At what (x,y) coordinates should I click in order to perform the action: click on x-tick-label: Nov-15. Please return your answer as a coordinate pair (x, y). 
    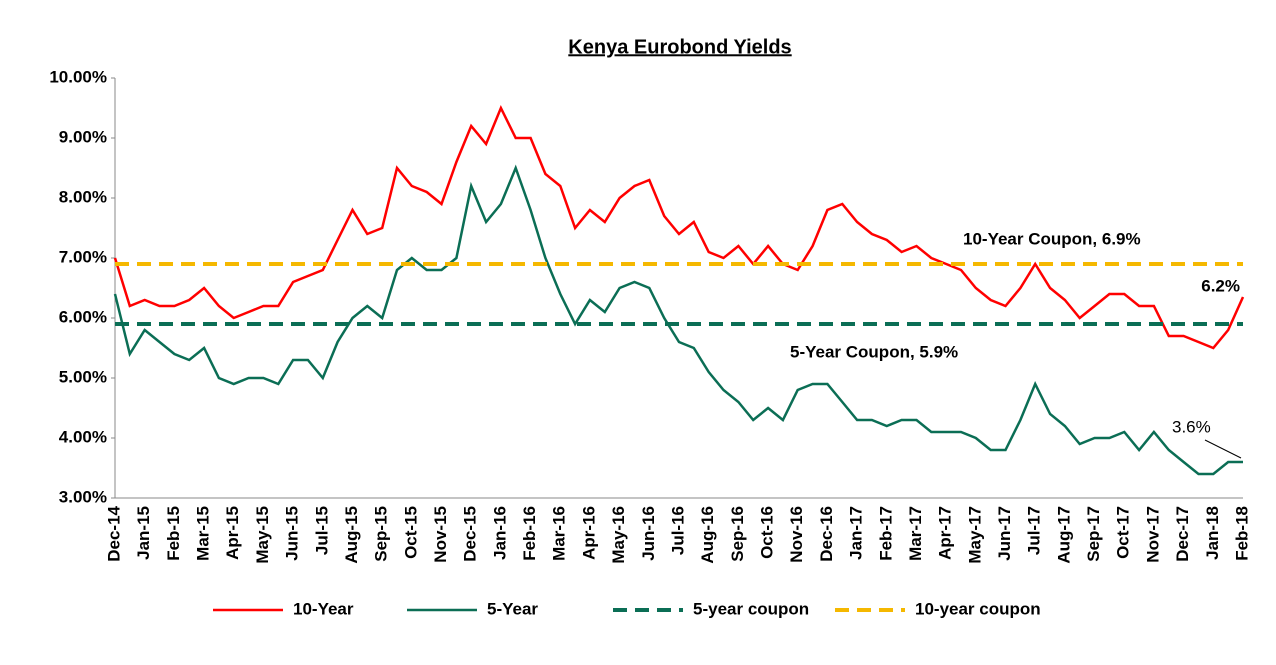
    Looking at the image, I should click on (440, 534).